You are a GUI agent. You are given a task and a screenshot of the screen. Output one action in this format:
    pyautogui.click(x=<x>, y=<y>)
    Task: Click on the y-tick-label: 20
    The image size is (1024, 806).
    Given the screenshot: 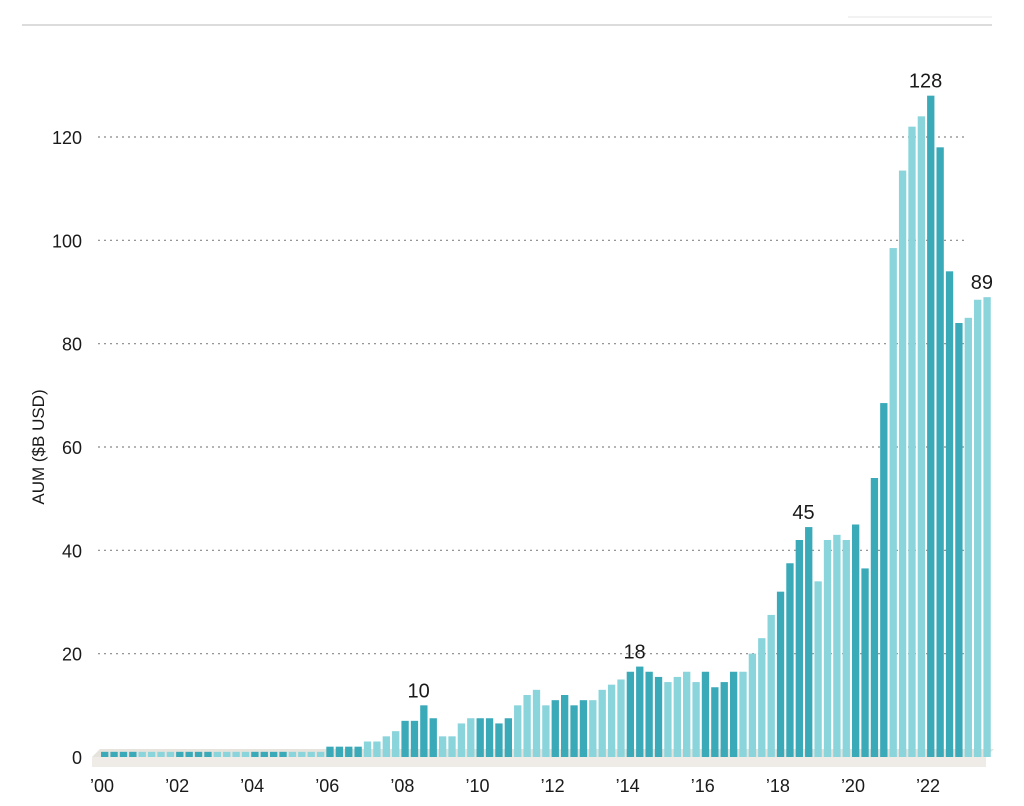 What is the action you would take?
    pyautogui.click(x=72, y=655)
    